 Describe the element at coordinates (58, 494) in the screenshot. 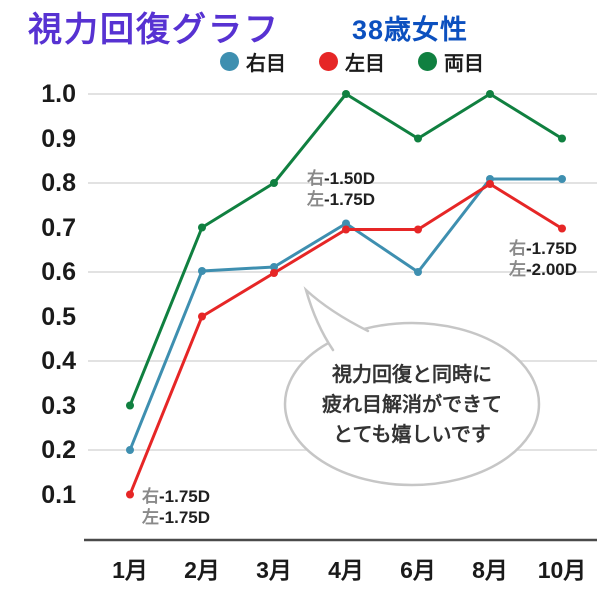

I see `y-tick-label: 0.1` at that location.